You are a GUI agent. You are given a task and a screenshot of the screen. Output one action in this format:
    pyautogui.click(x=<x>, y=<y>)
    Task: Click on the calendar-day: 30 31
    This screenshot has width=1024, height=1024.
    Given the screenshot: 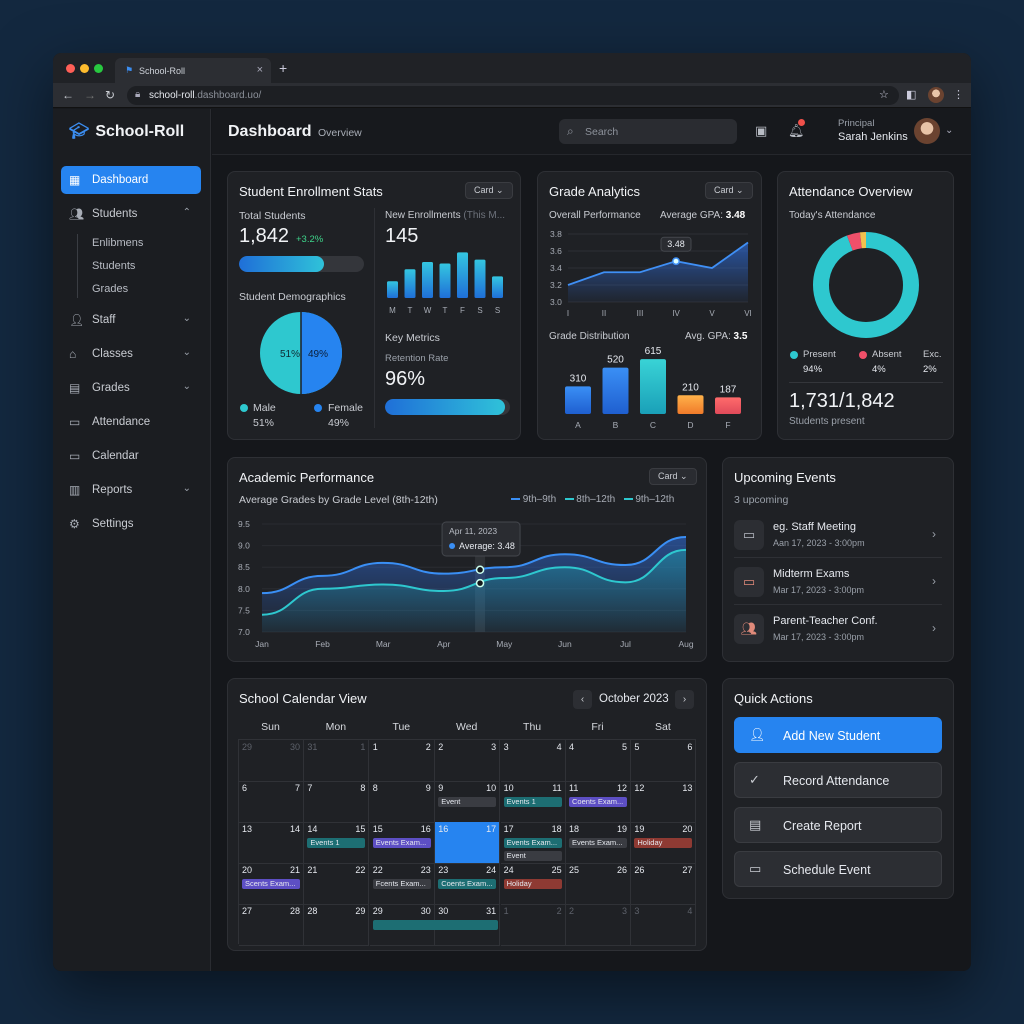 What is the action you would take?
    pyautogui.click(x=468, y=925)
    